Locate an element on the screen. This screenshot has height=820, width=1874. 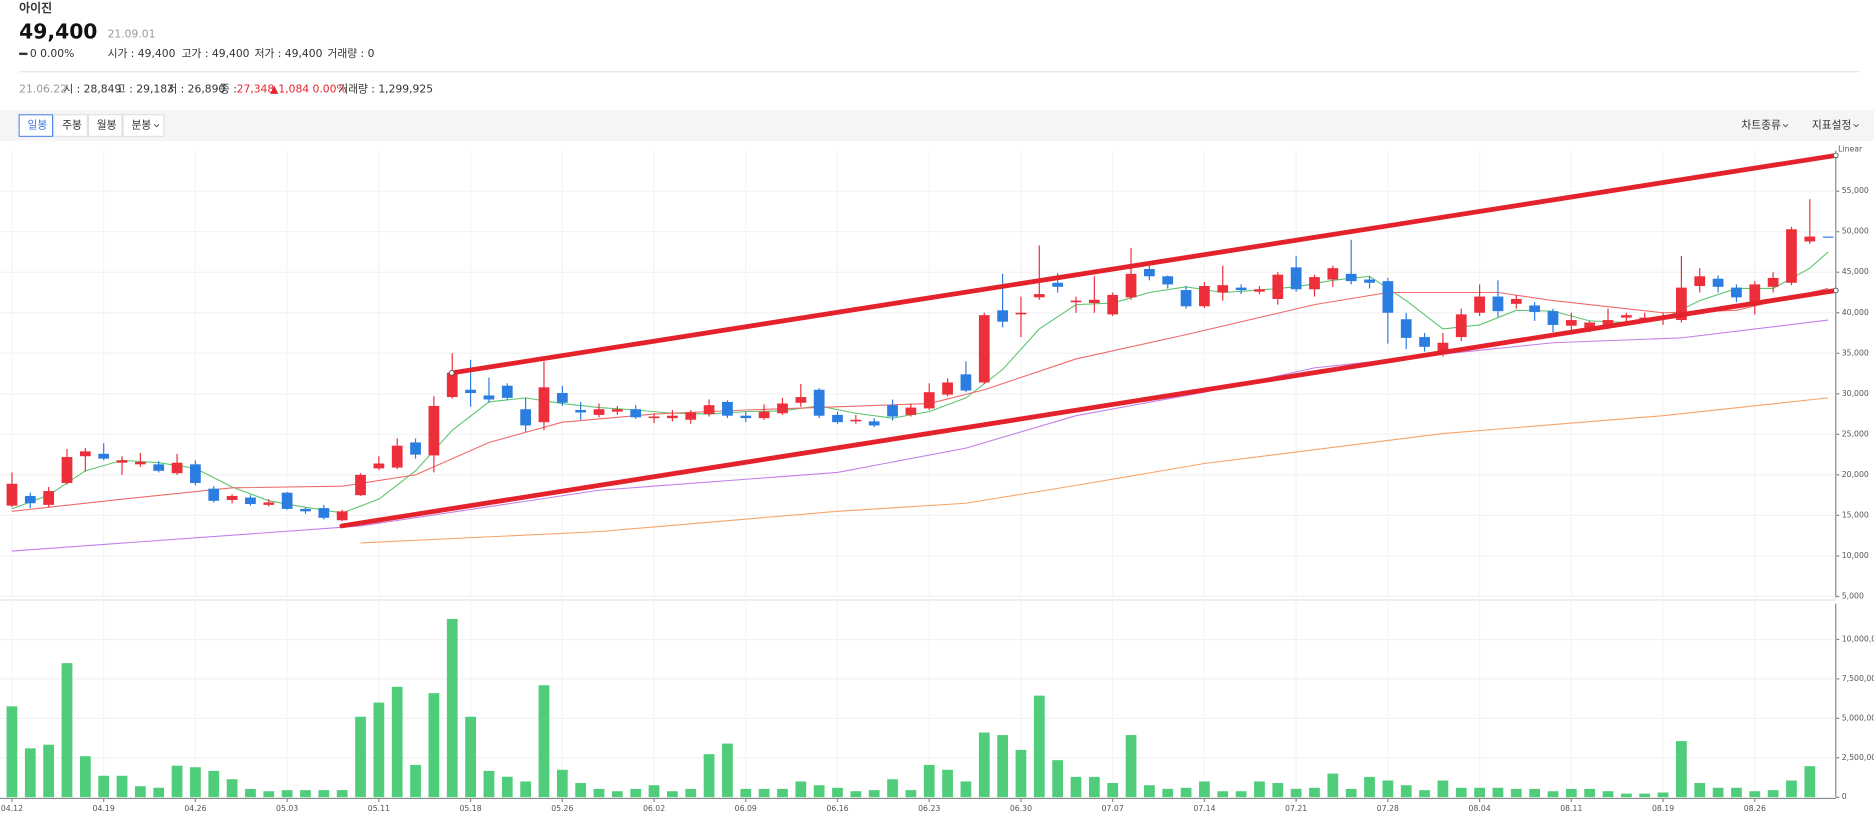
y-tick-label: 15,000 is located at coordinates (1855, 514).